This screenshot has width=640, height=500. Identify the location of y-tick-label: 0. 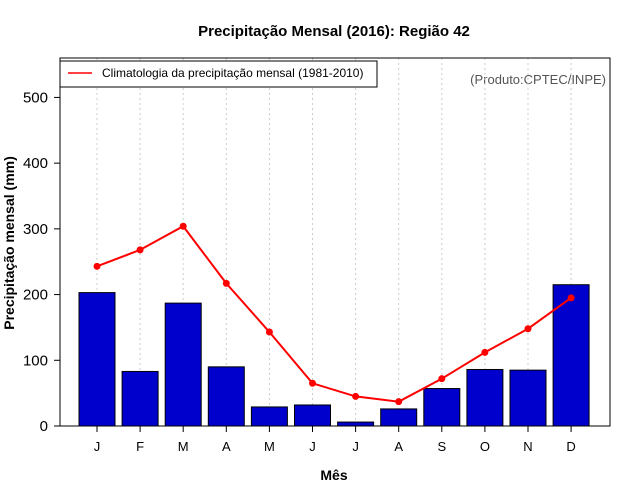
(44, 426).